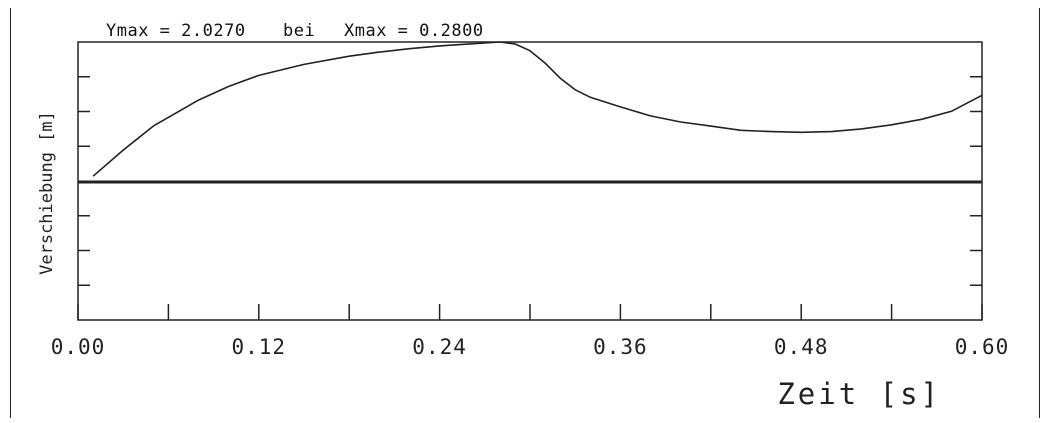 This screenshot has width=1052, height=423. Describe the element at coordinates (414, 31) in the screenshot. I see `xmax-label: Xmax = 0.2800` at that location.